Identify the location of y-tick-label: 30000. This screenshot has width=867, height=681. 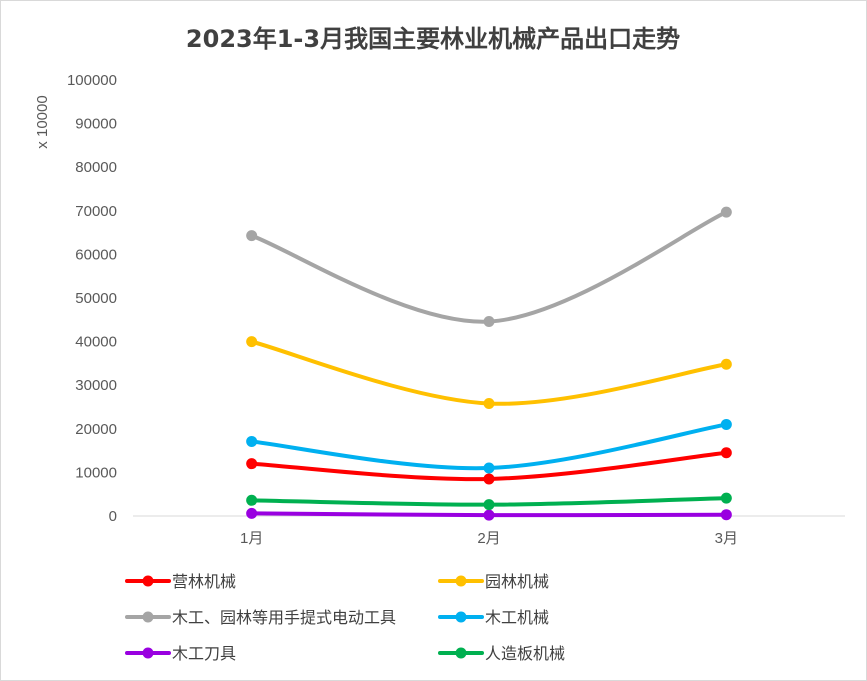
(96, 385).